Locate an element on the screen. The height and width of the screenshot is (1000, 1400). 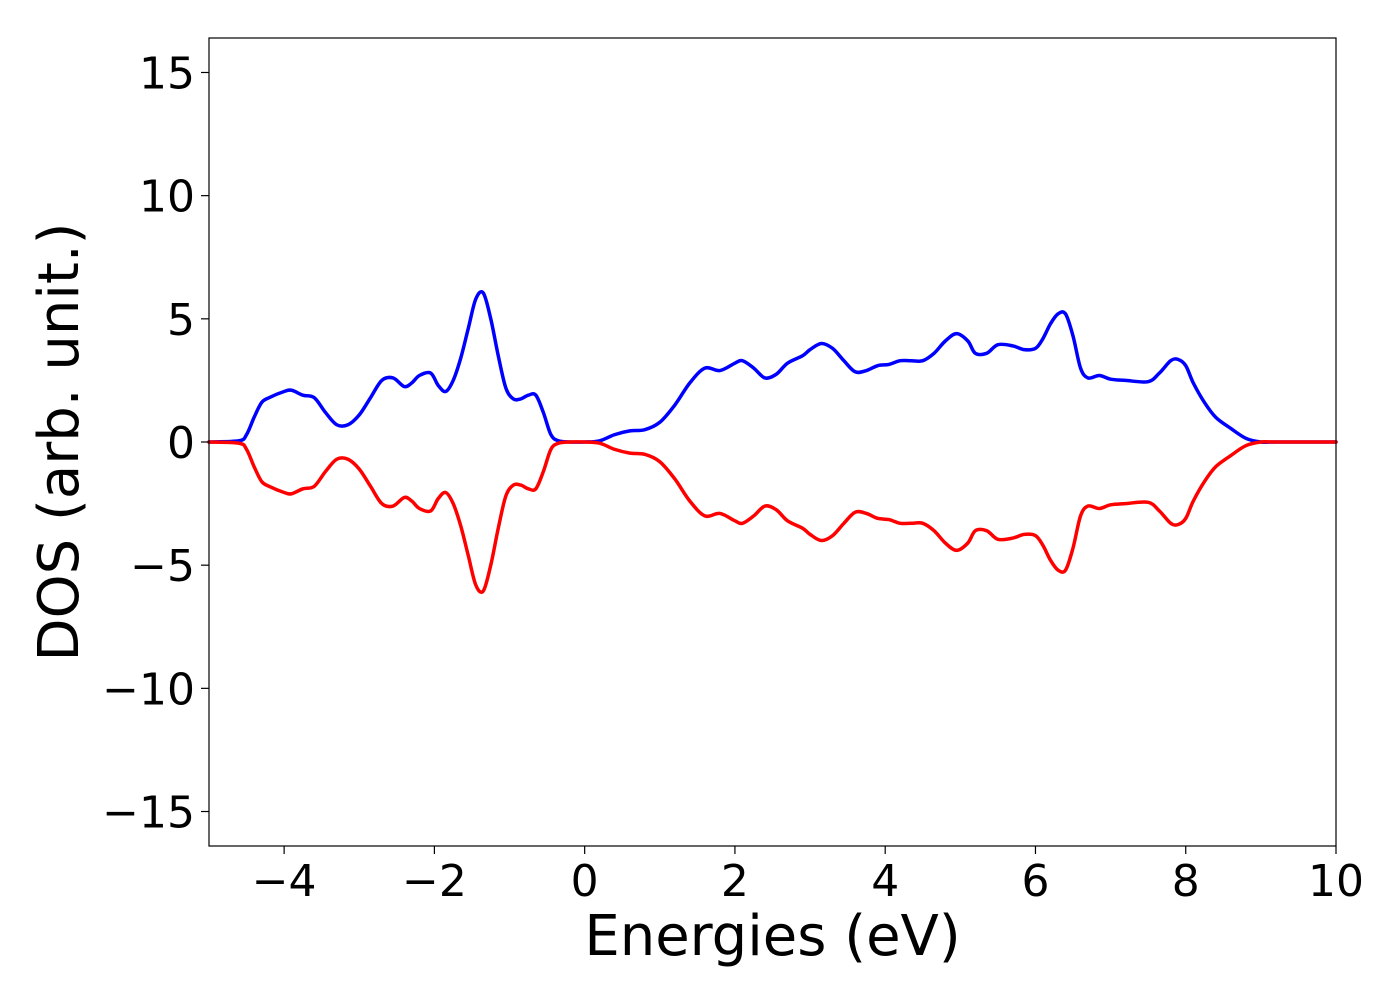
y-tick-label: −15 is located at coordinates (148, 813).